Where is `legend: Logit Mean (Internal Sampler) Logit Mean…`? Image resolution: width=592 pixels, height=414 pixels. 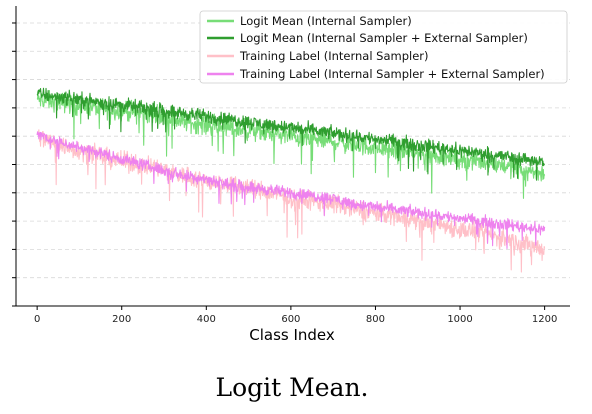 legend: Logit Mean (Internal Sampler) Logit Mean… is located at coordinates (383, 47).